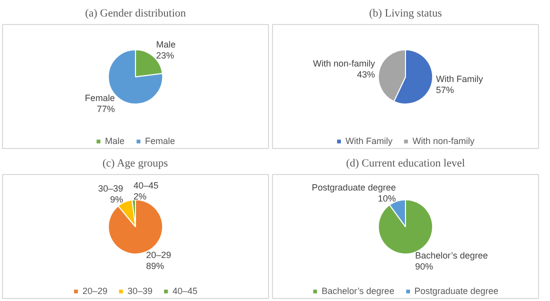 The width and height of the screenshot is (550, 301). Describe the element at coordinates (135, 164) in the screenshot. I see `chart-title: (c) Age groups` at that location.